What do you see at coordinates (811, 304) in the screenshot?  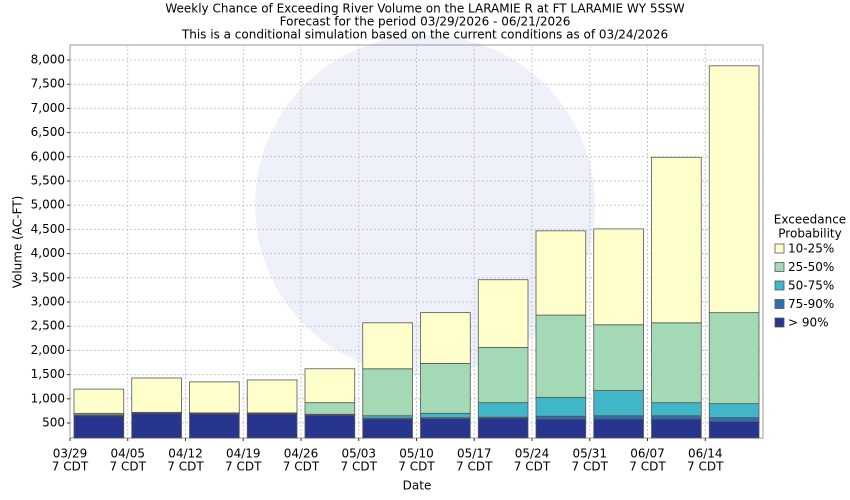 I see `legend-label: 75-90%` at bounding box center [811, 304].